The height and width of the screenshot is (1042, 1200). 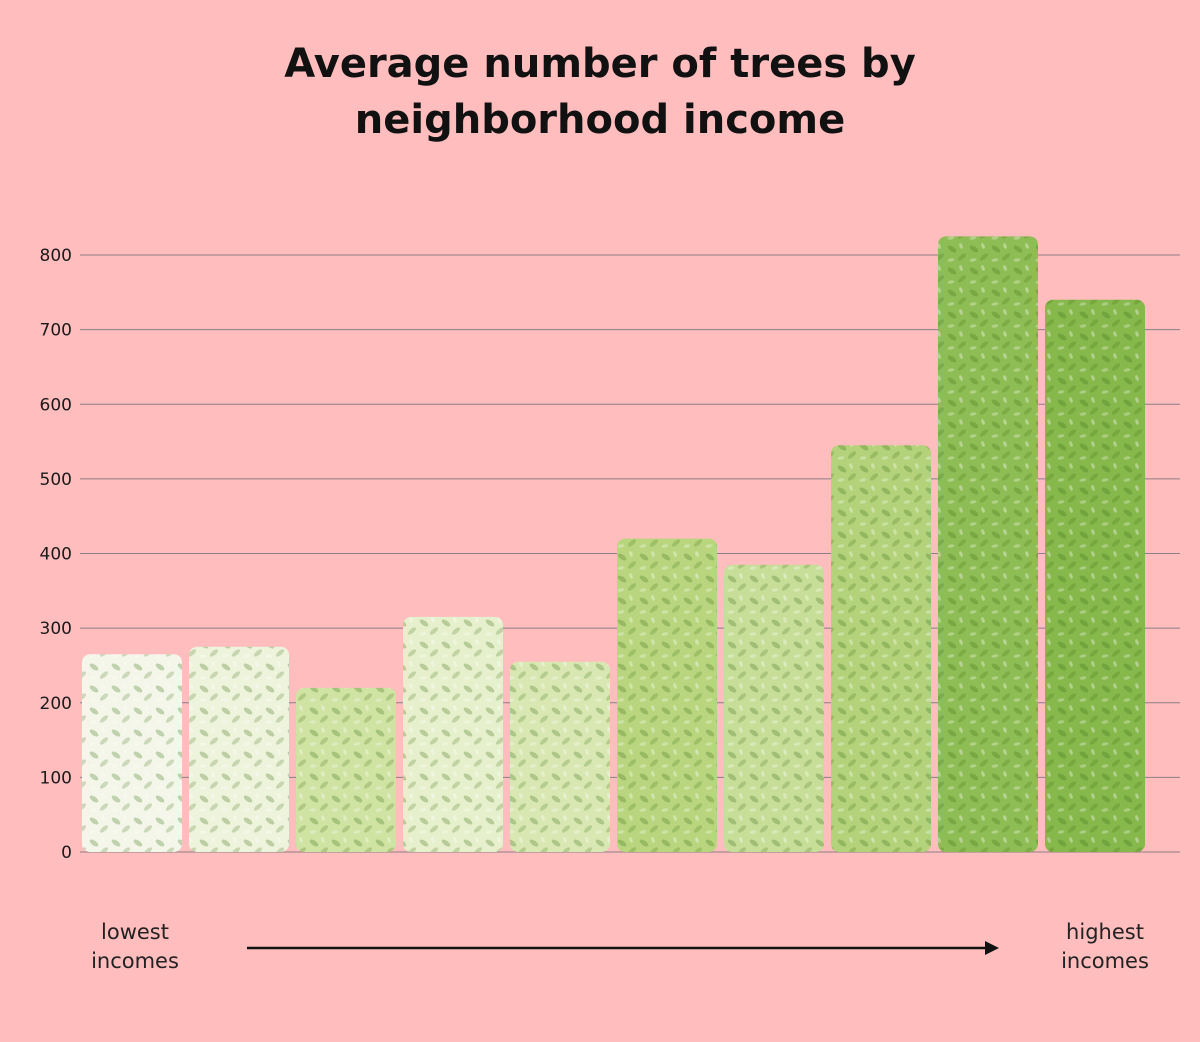 What do you see at coordinates (600, 120) in the screenshot?
I see `chart-title-line-2: neighborhood income` at bounding box center [600, 120].